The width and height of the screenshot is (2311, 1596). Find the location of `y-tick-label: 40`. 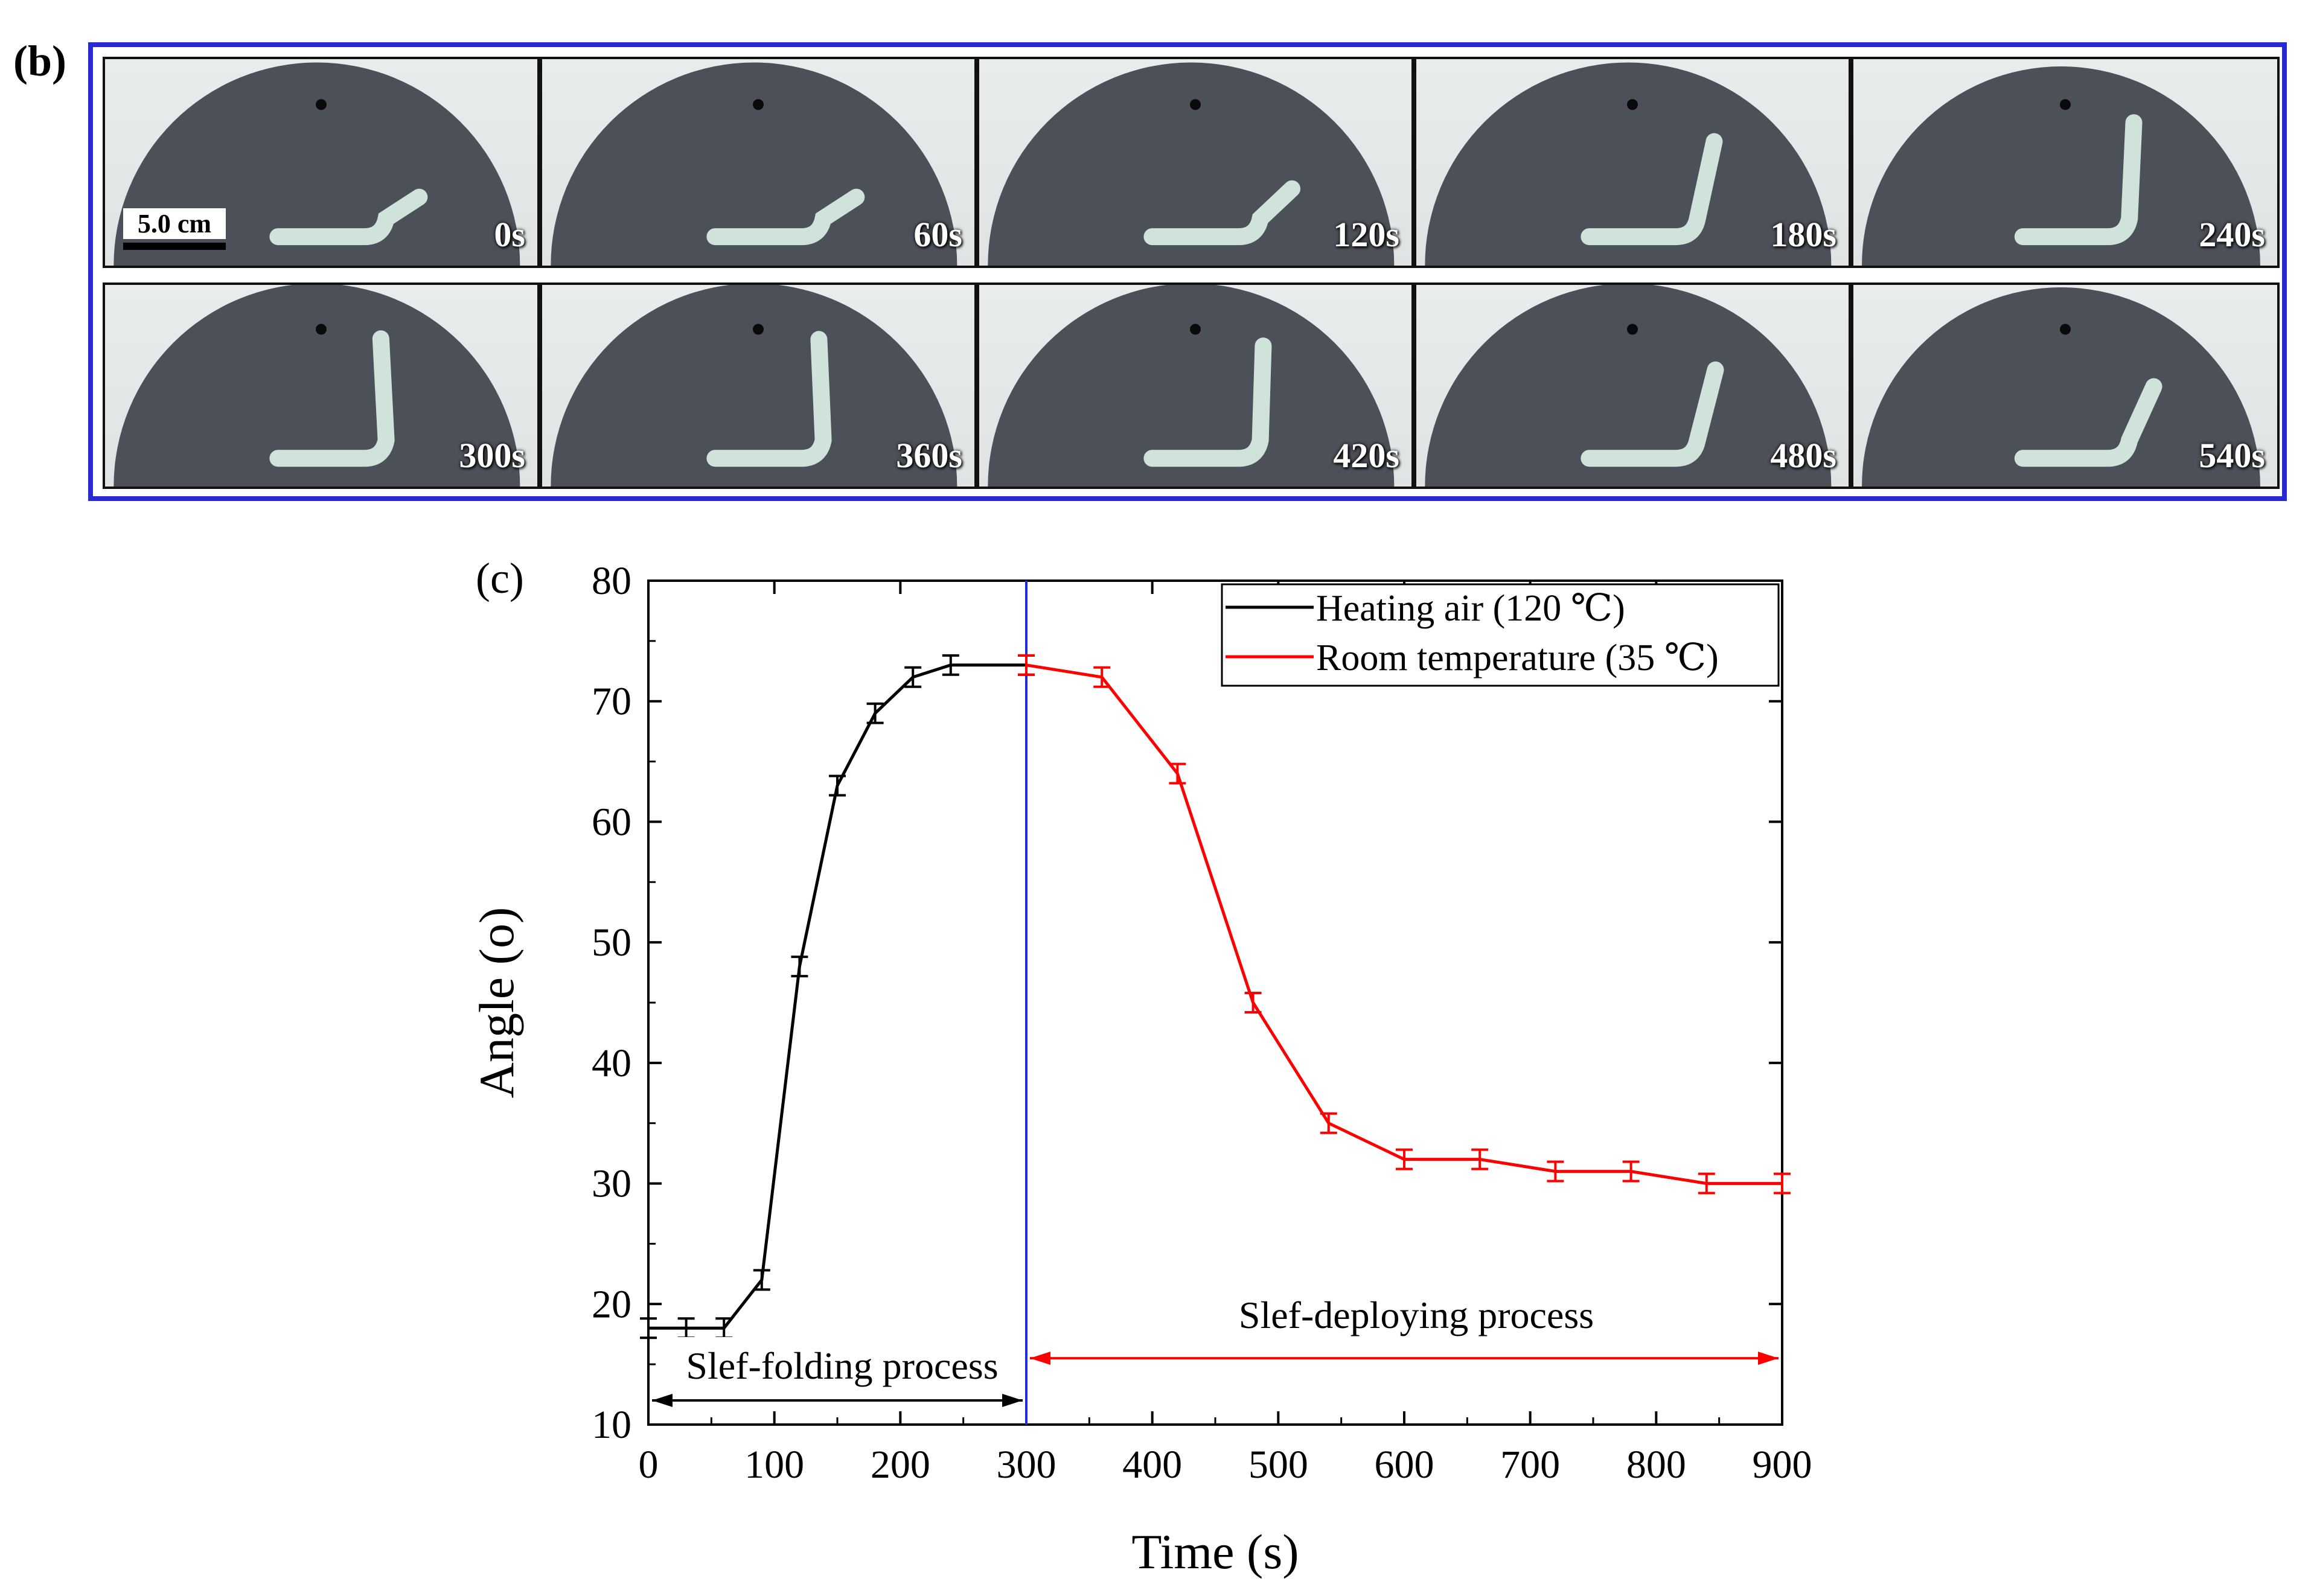

y-tick-label: 40 is located at coordinates (611, 1063).